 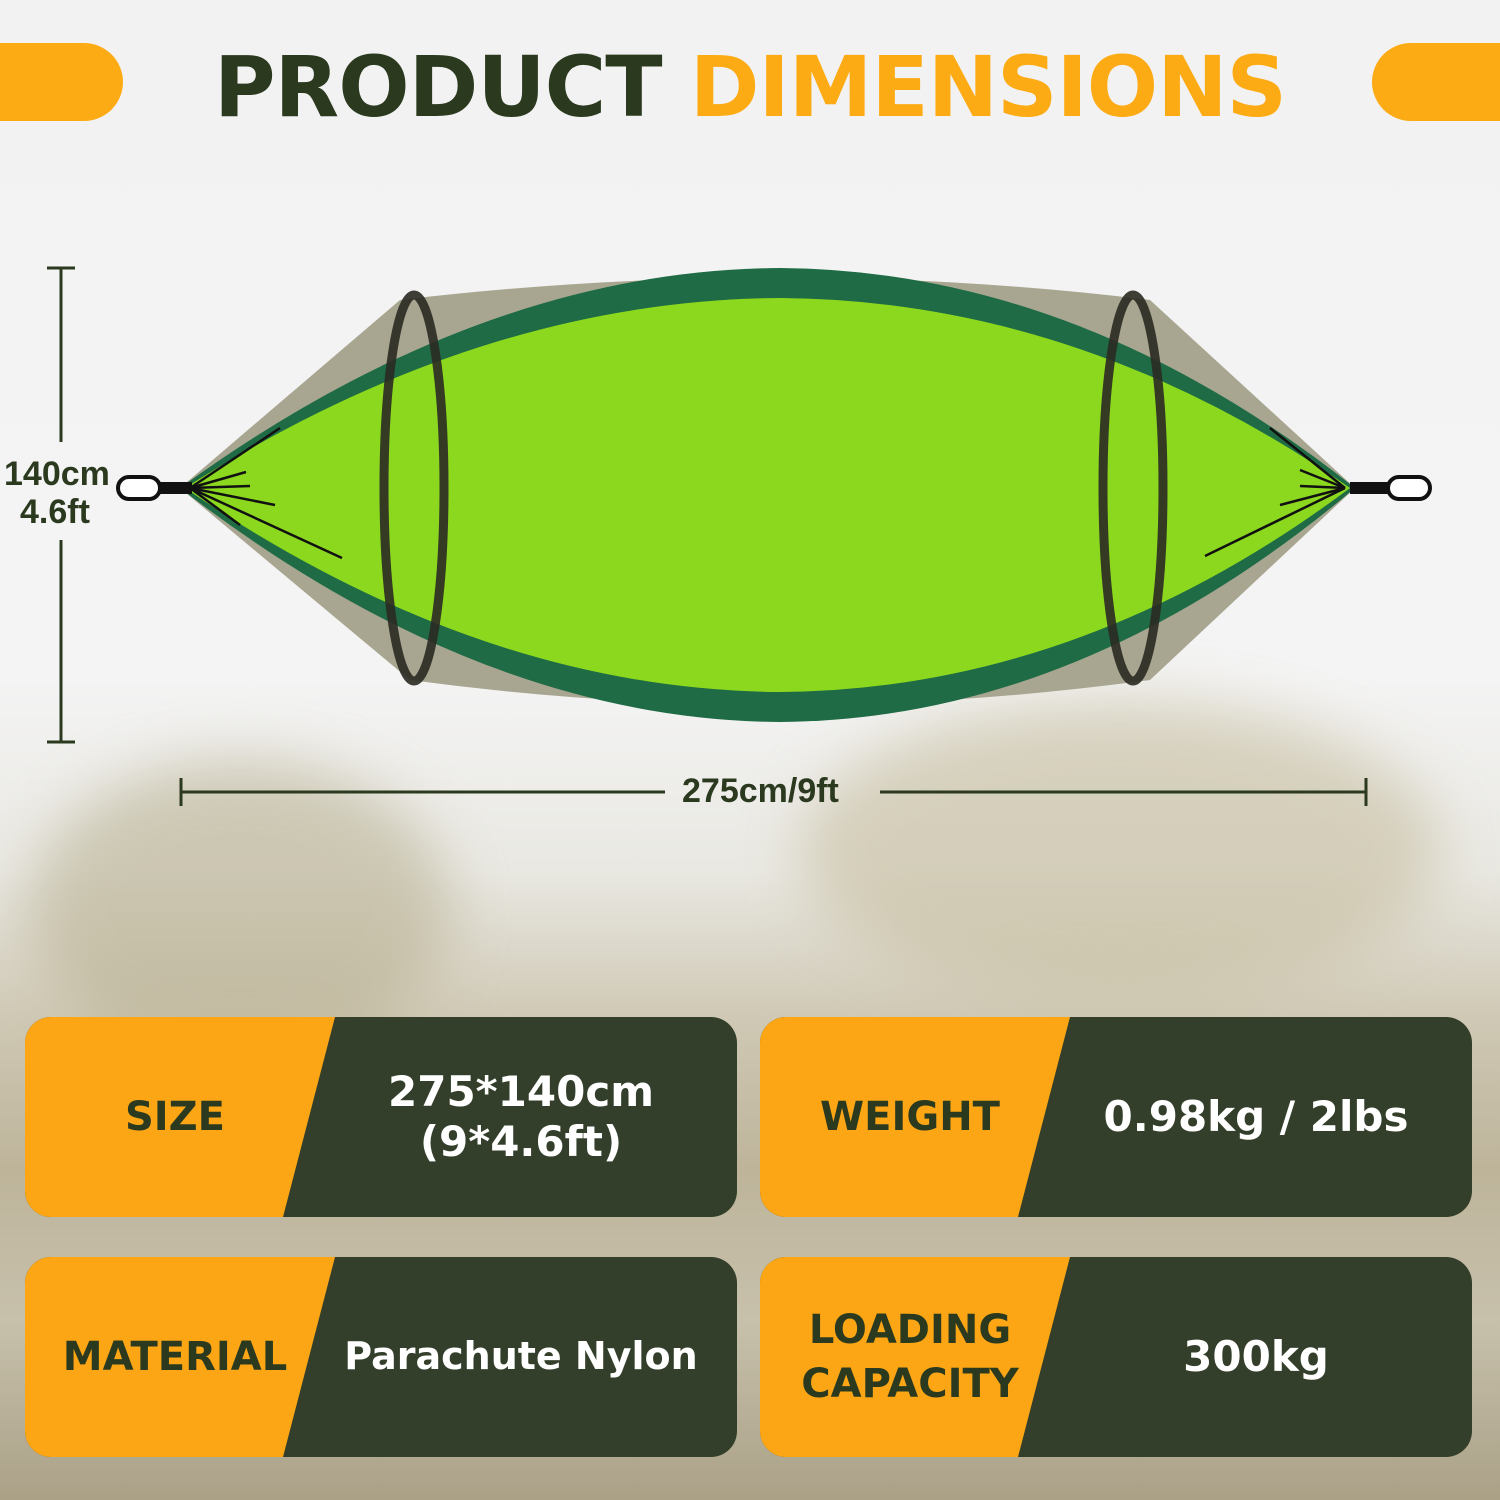 I want to click on spec-card-size: SIZE 275*140cm (9*4.6ft), so click(x=381, y=1117).